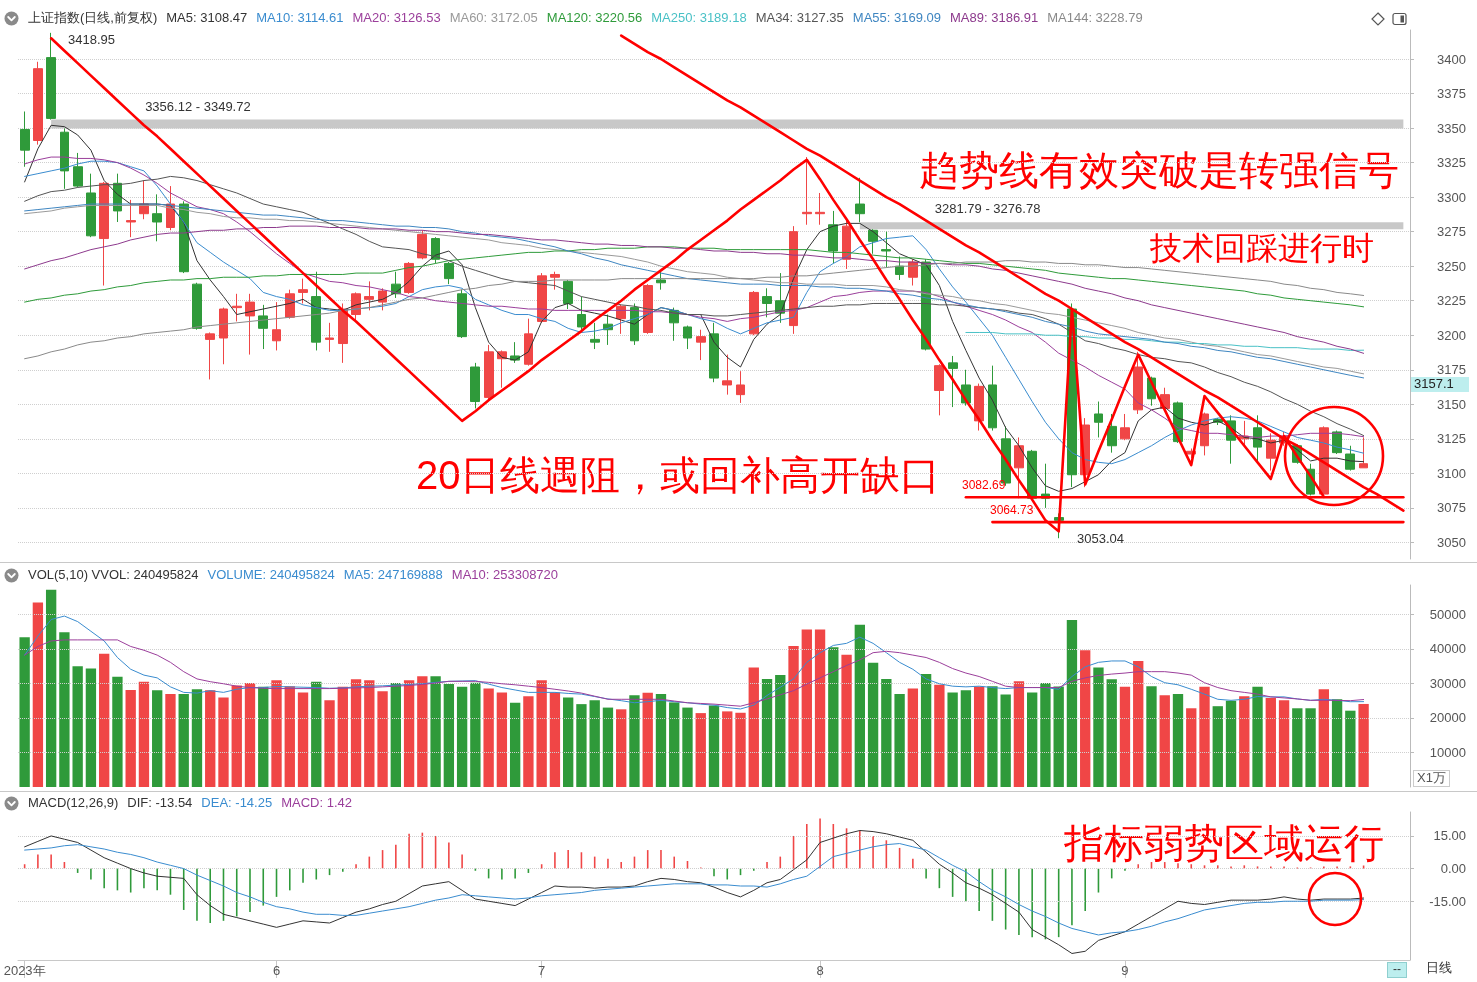  What do you see at coordinates (1453, 869) in the screenshot?
I see `y-tick-label: 0.00` at bounding box center [1453, 869].